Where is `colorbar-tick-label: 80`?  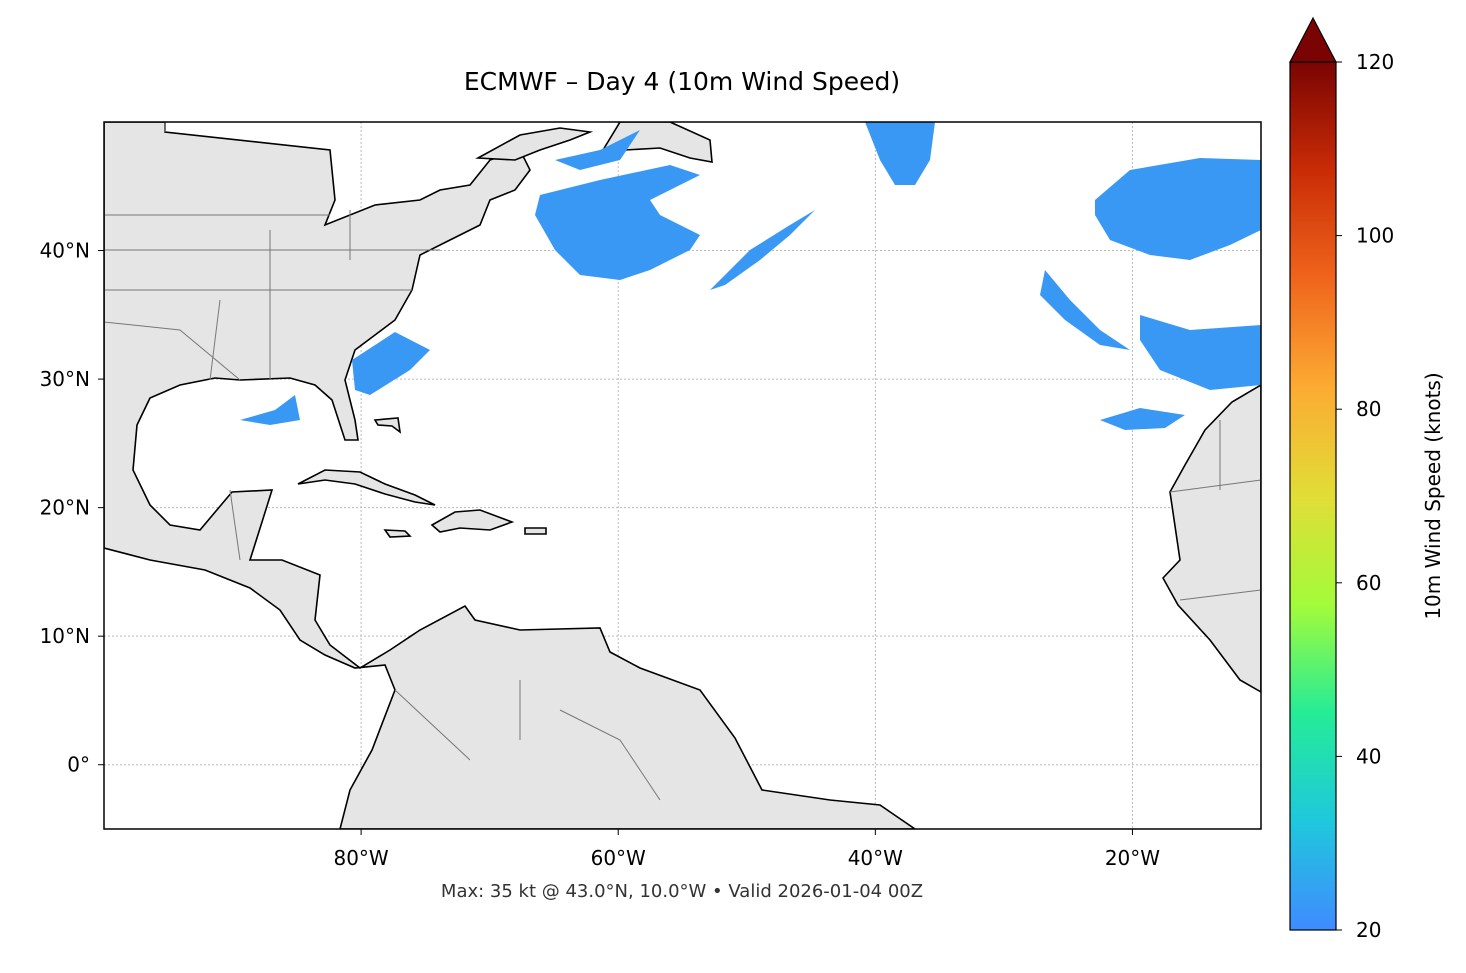
colorbar-tick-label: 80 is located at coordinates (1368, 409).